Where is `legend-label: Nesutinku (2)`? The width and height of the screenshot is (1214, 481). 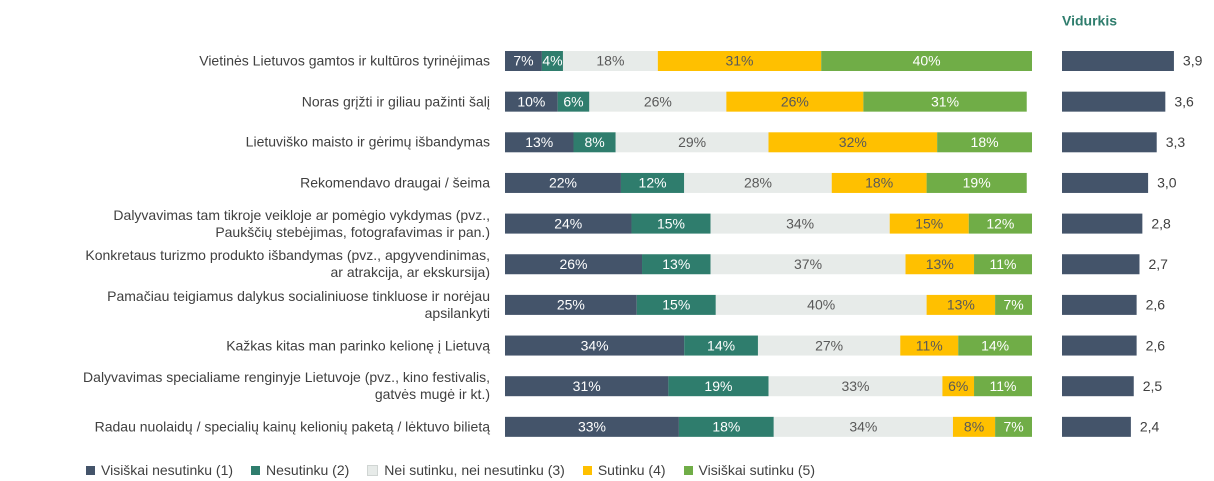 legend-label: Nesutinku (2) is located at coordinates (308, 470).